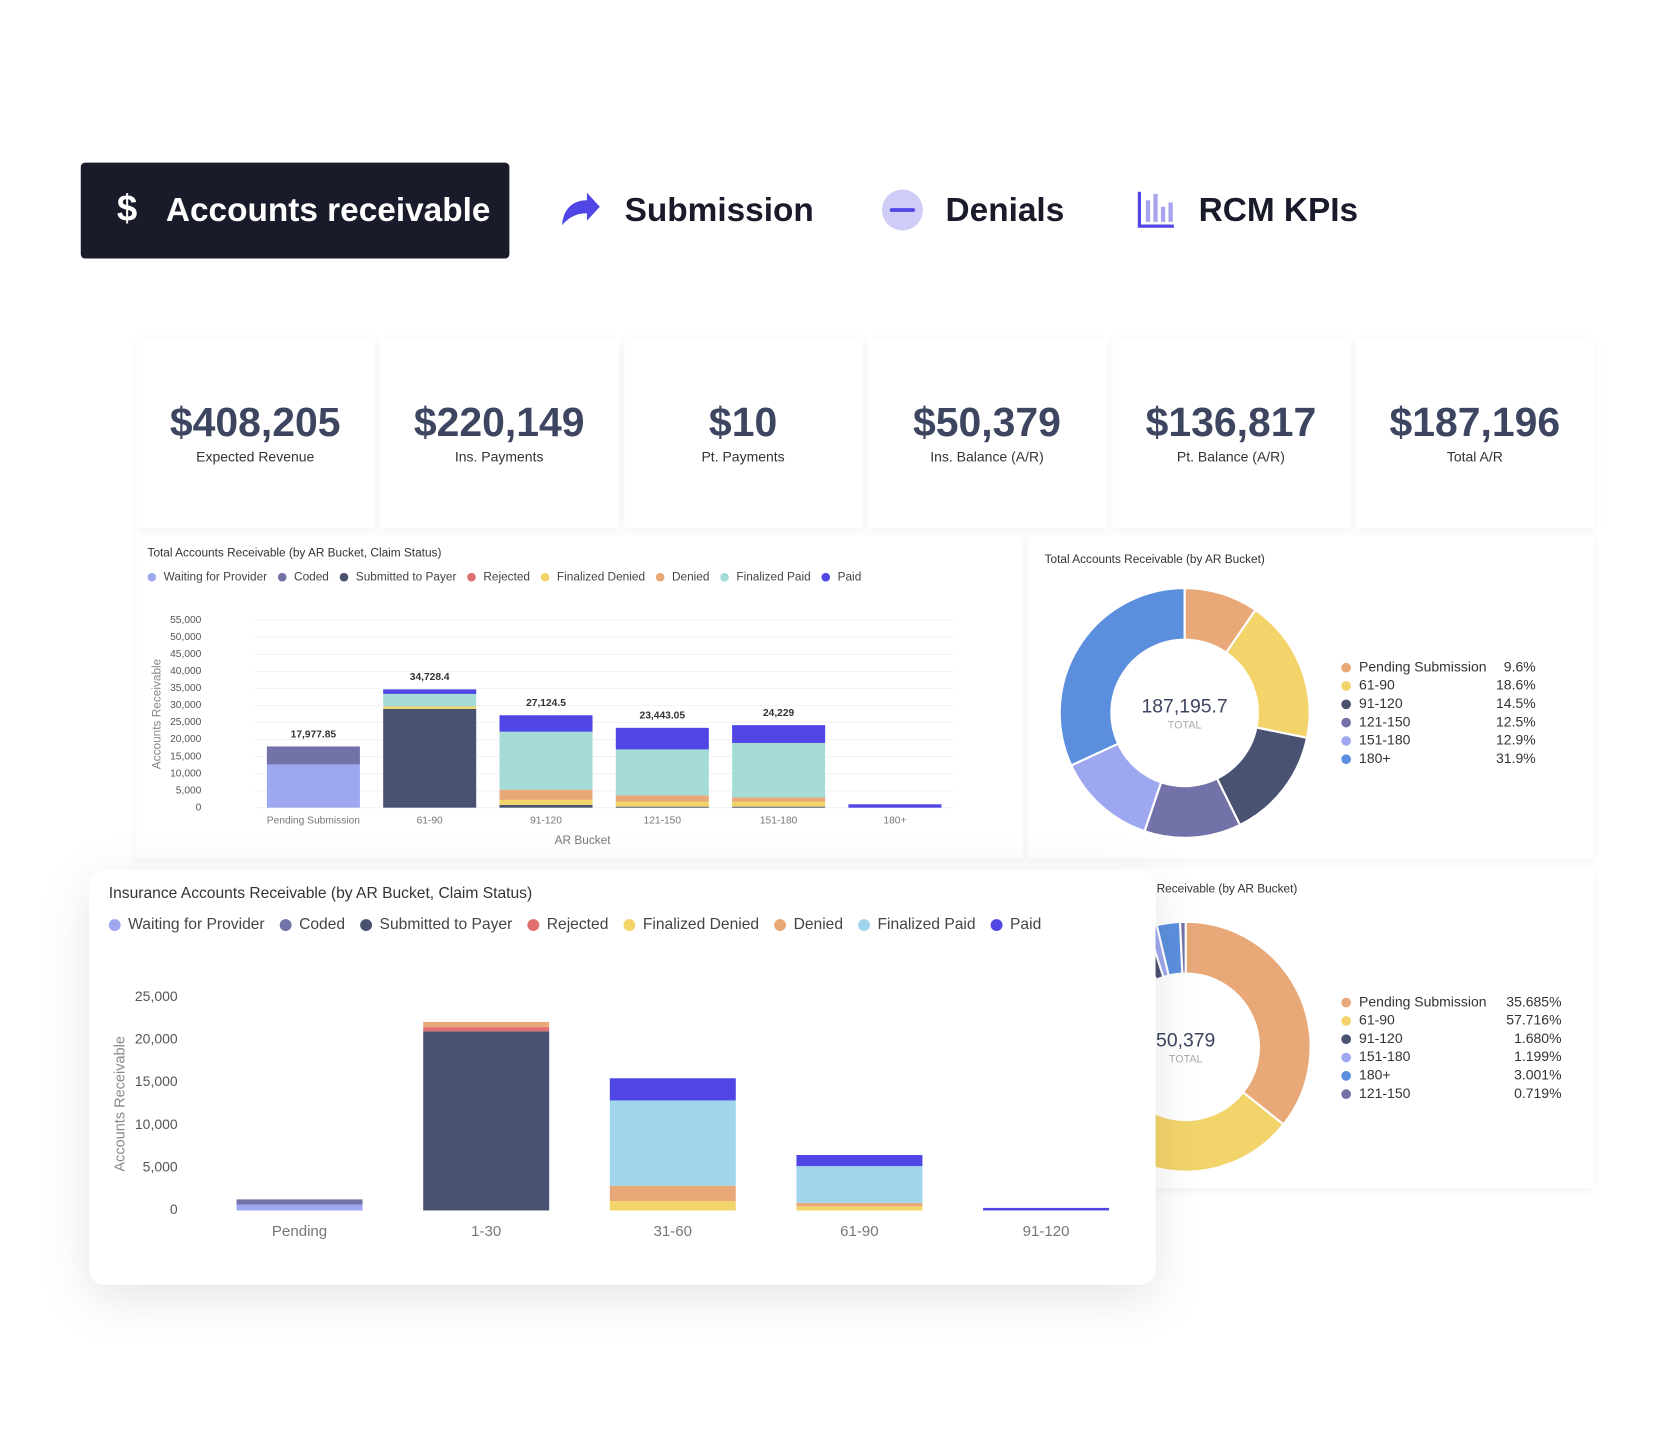  I want to click on chart-card, so click(580, 697).